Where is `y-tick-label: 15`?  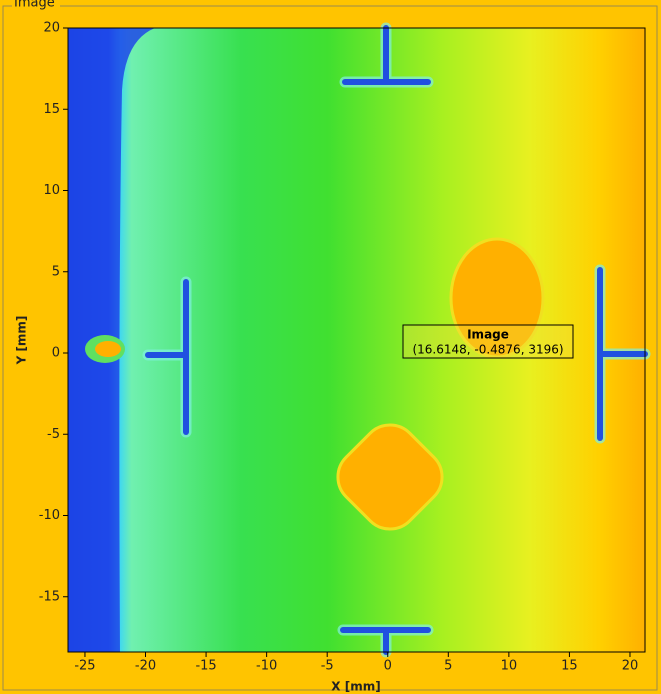 y-tick-label: 15 is located at coordinates (51, 109).